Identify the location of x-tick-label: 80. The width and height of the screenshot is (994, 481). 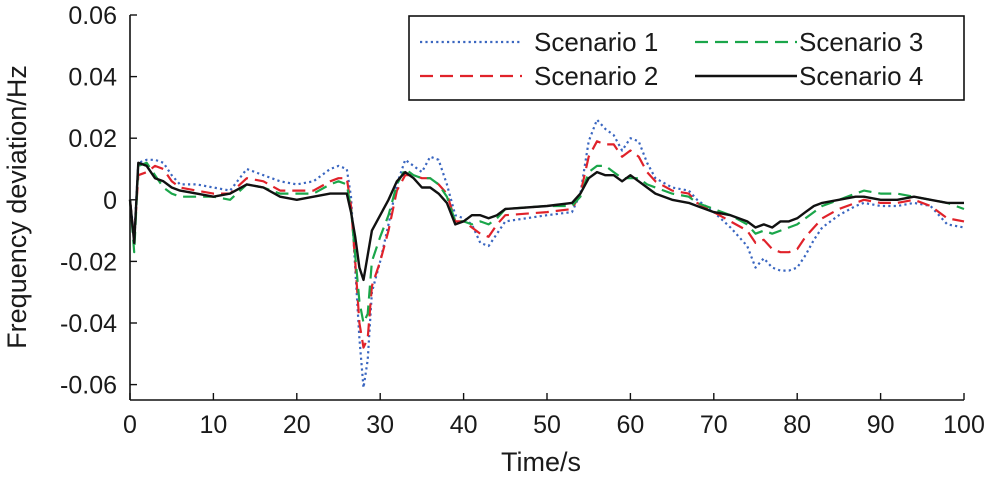
(797, 425).